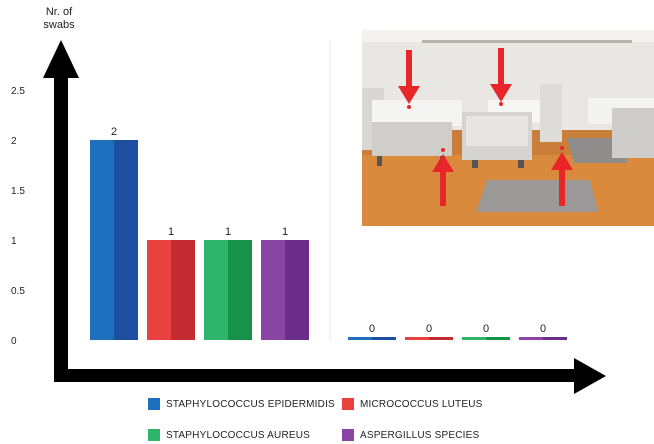 This screenshot has width=654, height=444. Describe the element at coordinates (61, 226) in the screenshot. I see `y-axis-line` at that location.